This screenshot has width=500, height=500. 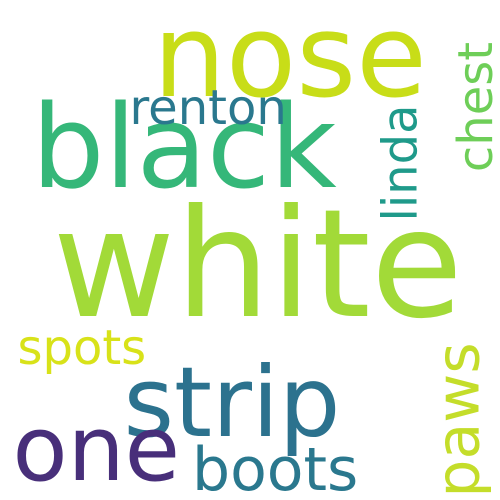 I want to click on word-nose: nose, so click(x=290, y=62).